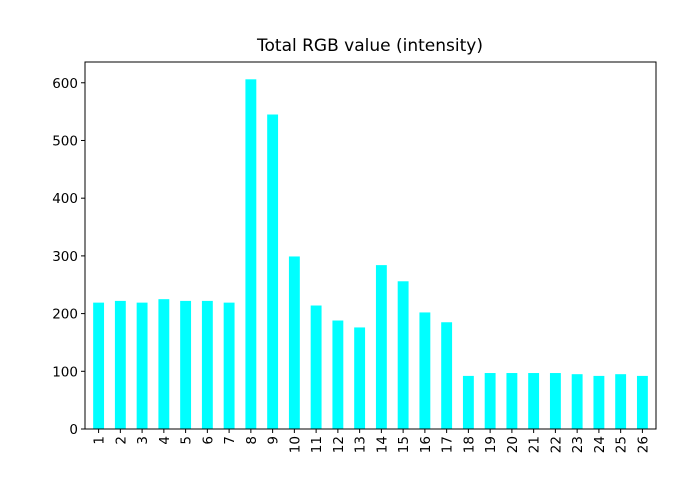  I want to click on x-tick-label-14: 14, so click(382, 444).